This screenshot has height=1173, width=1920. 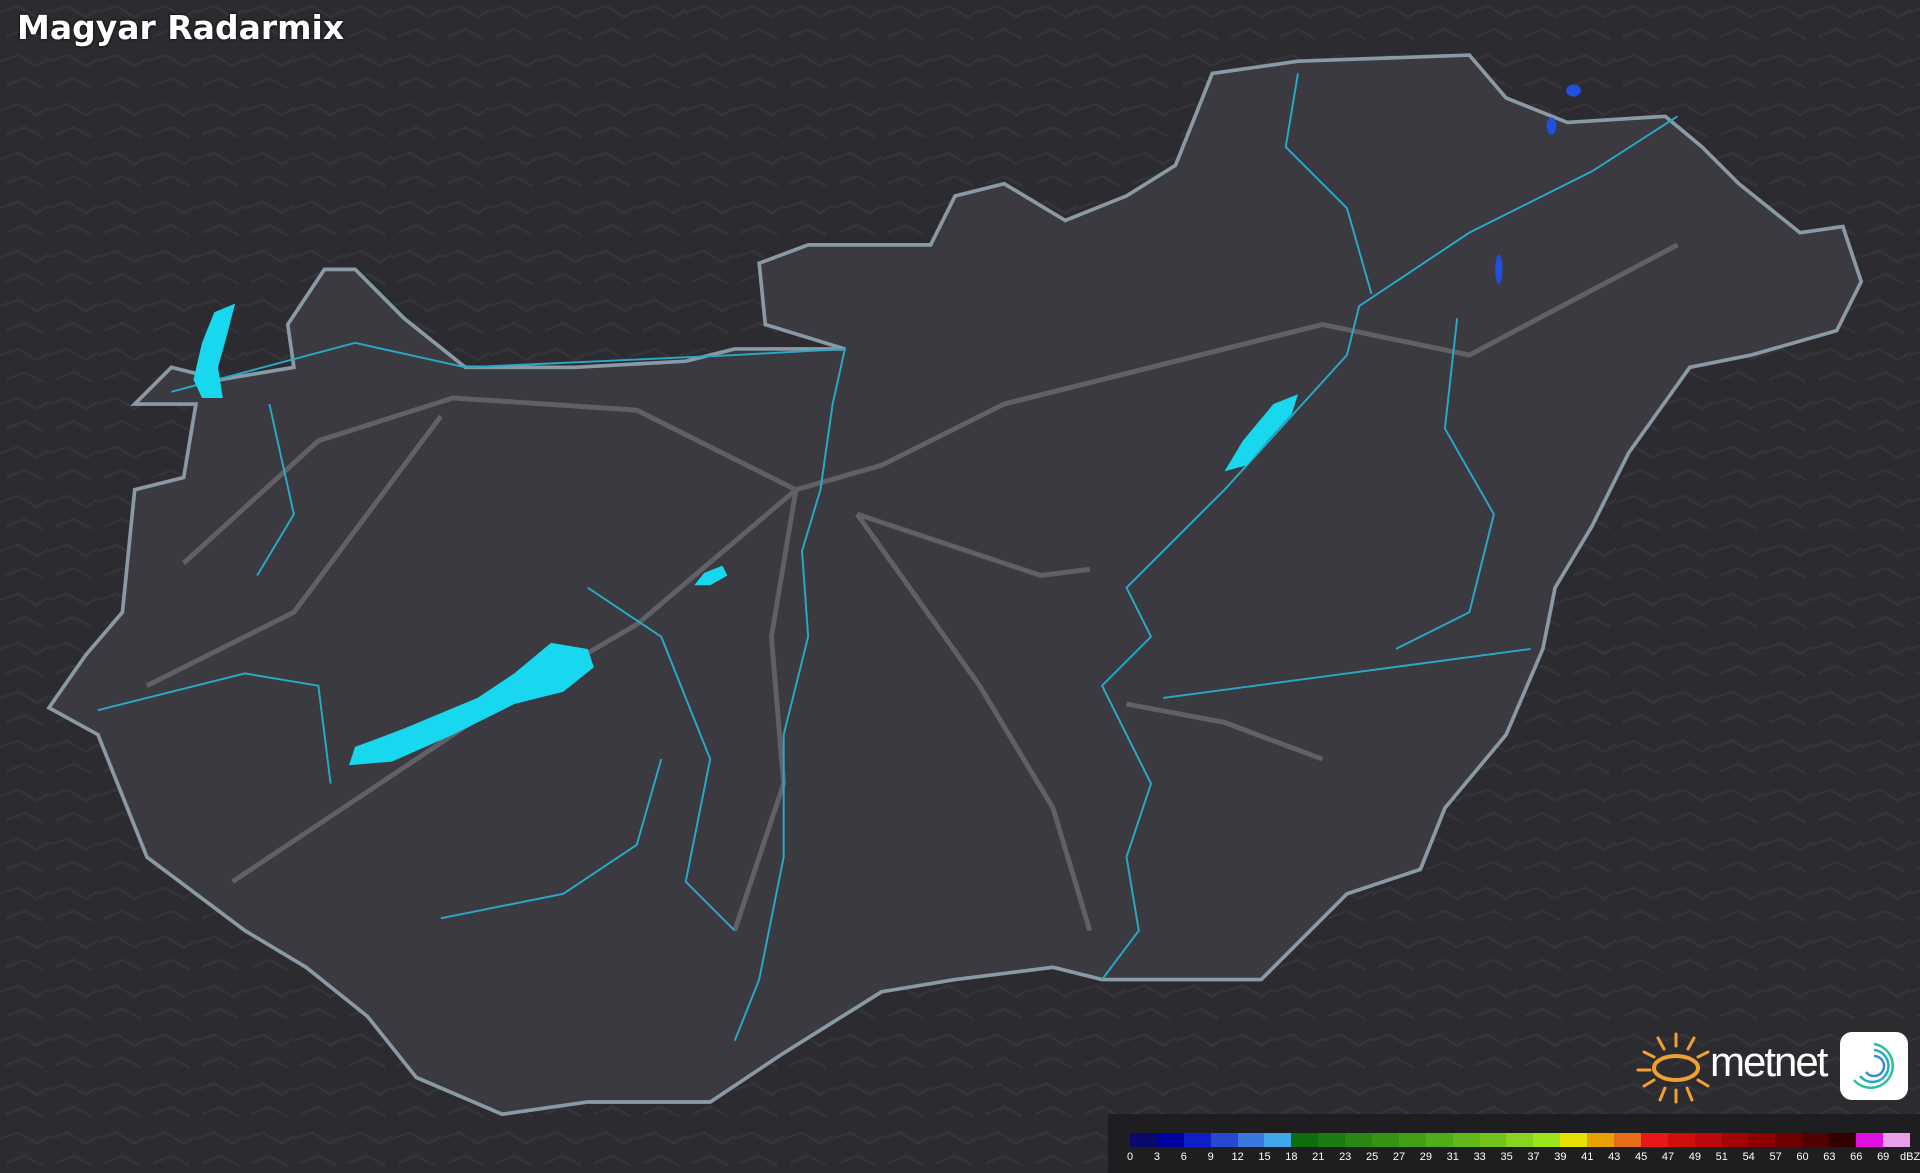 What do you see at coordinates (1874, 1066) in the screenshot?
I see `app-swirl-icon` at bounding box center [1874, 1066].